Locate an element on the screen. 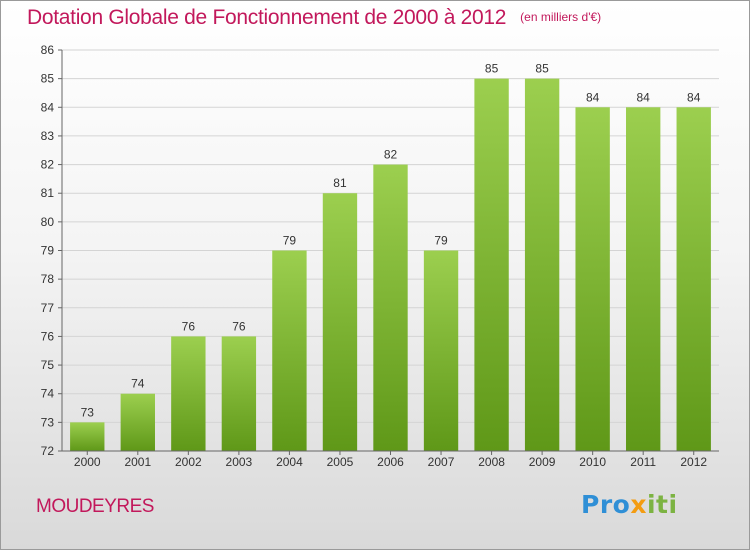 This screenshot has height=550, width=750. unit-note: (en milliers d'€) is located at coordinates (561, 17).